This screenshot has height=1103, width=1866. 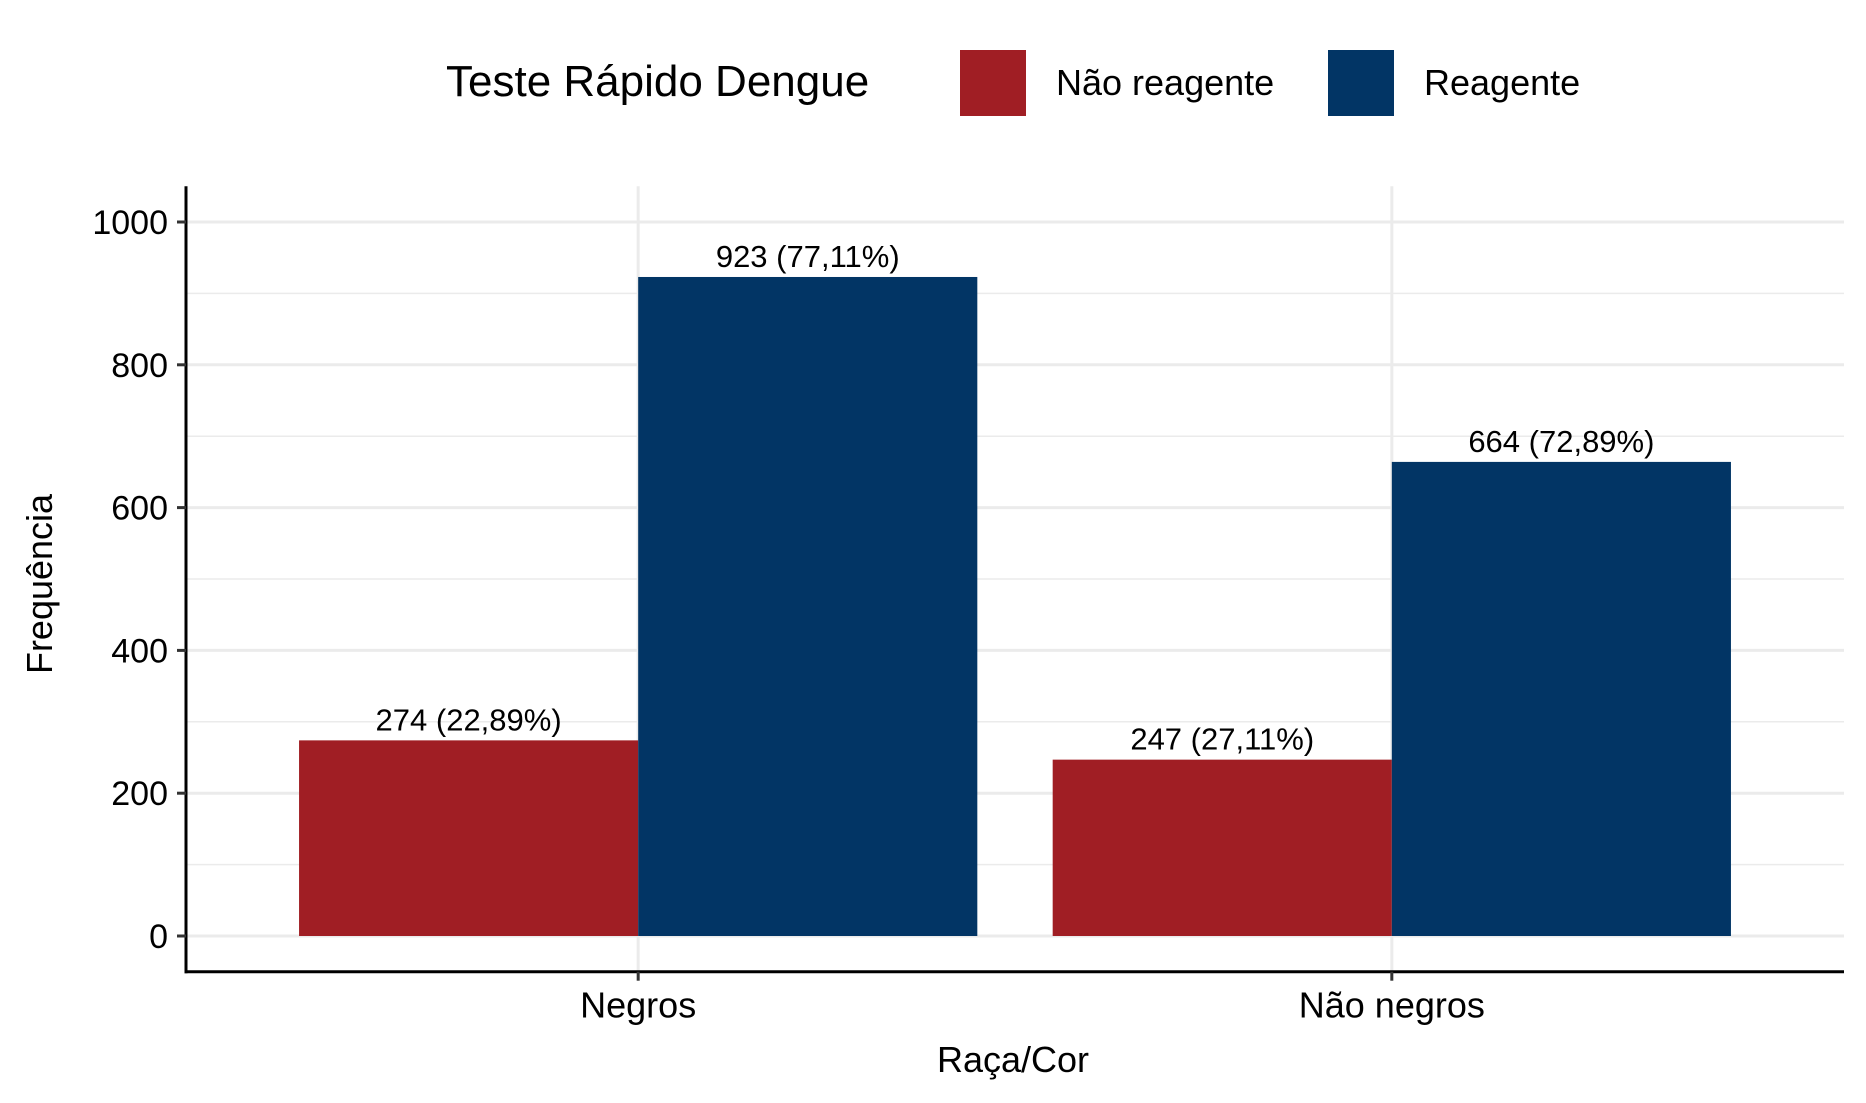 I want to click on y-tick-label: 600, so click(x=139, y=509).